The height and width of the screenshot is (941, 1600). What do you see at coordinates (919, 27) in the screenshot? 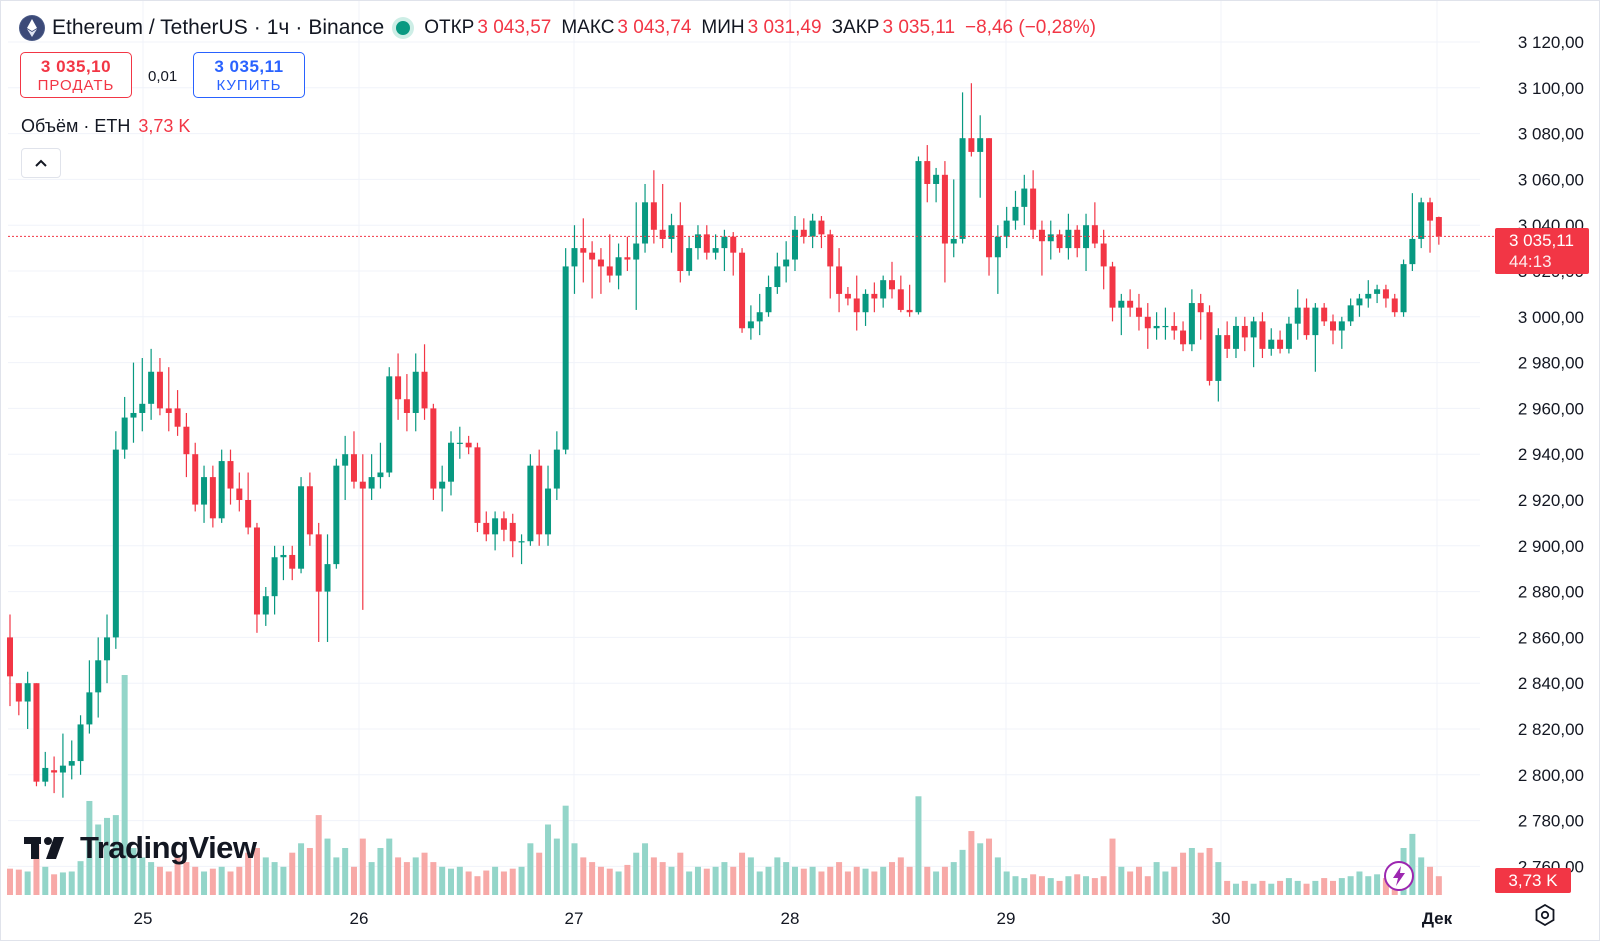
I see `close-value: 3 035,11` at bounding box center [919, 27].